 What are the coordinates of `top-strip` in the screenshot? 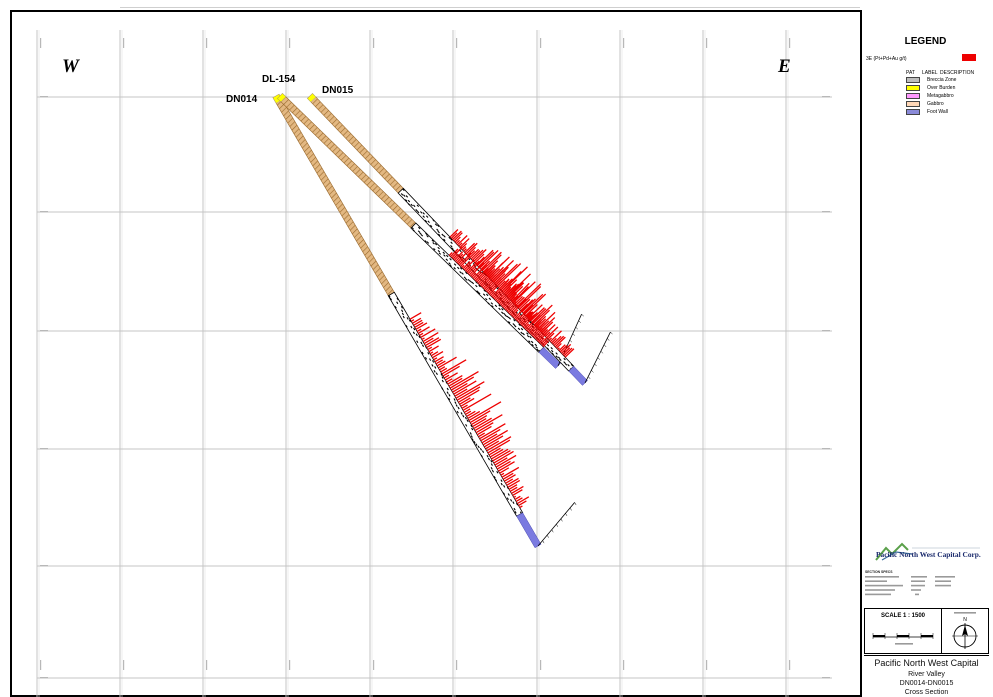 It's located at (496, 5).